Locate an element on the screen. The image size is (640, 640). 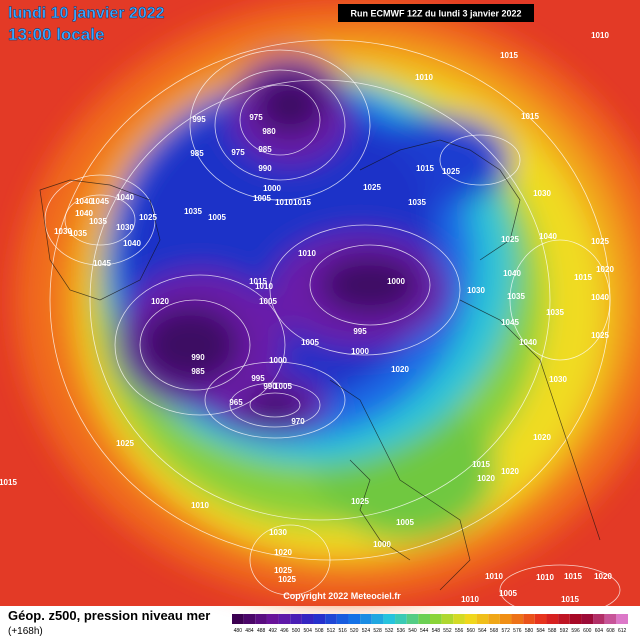
scale-label: 544 is located at coordinates (424, 631).